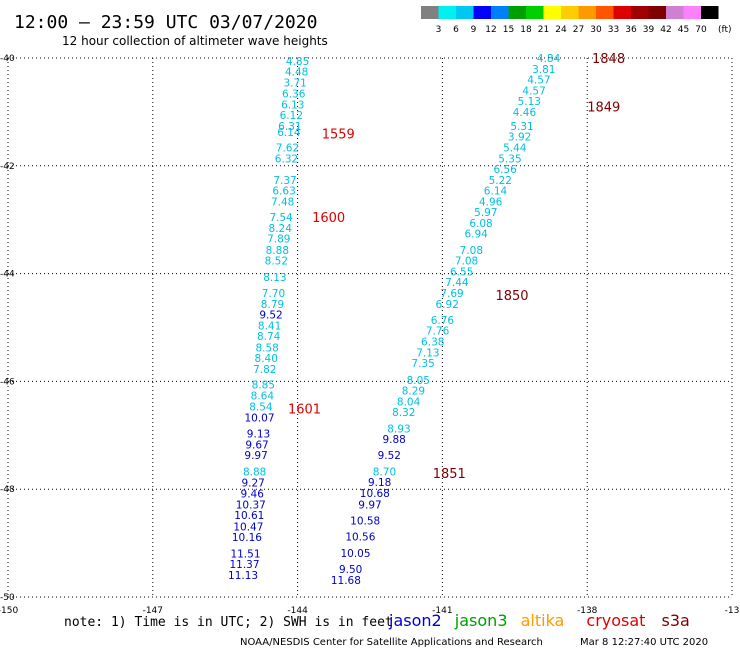  I want to click on x-tick-label: -138, so click(587, 611).